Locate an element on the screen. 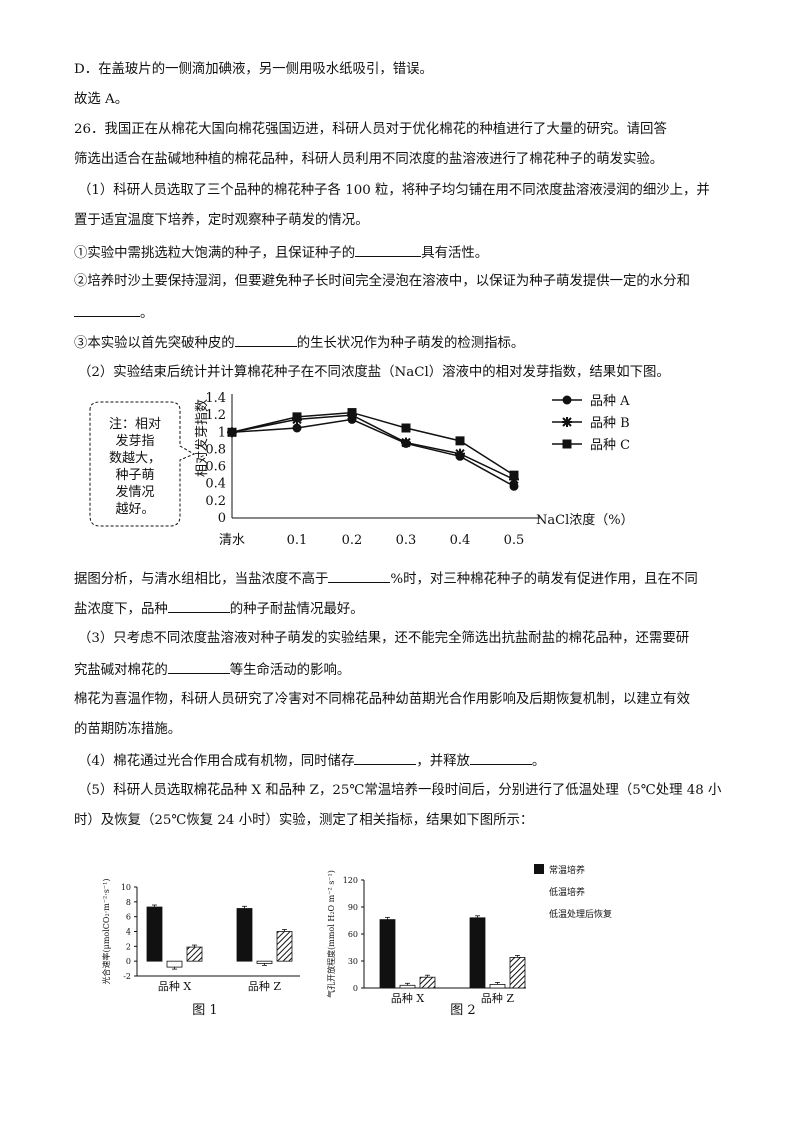 This screenshot has height=1132, width=800. legend-label: 常温培养 is located at coordinates (567, 870).